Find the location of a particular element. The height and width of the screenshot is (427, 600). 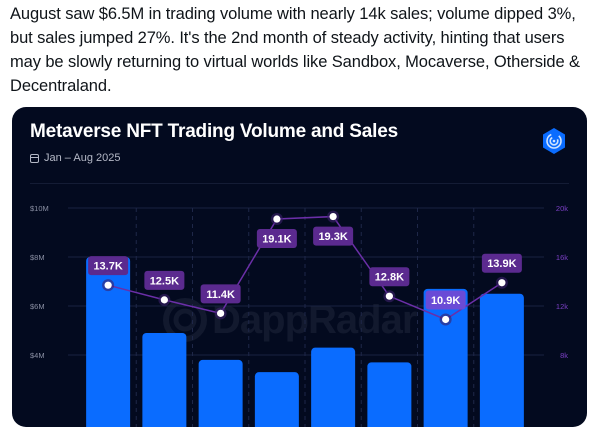

right-axis-tick-label: 16k is located at coordinates (562, 257).